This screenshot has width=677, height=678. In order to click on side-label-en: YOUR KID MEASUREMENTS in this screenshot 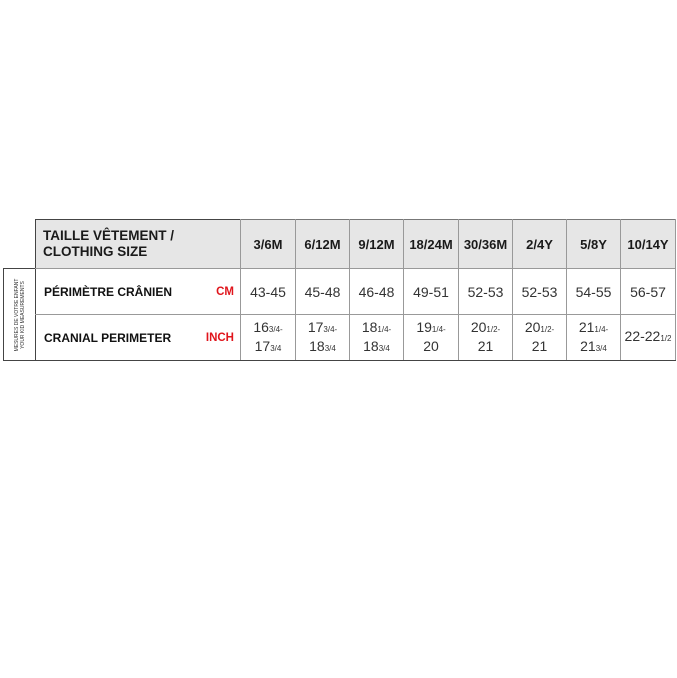, I will do `click(22, 314)`.